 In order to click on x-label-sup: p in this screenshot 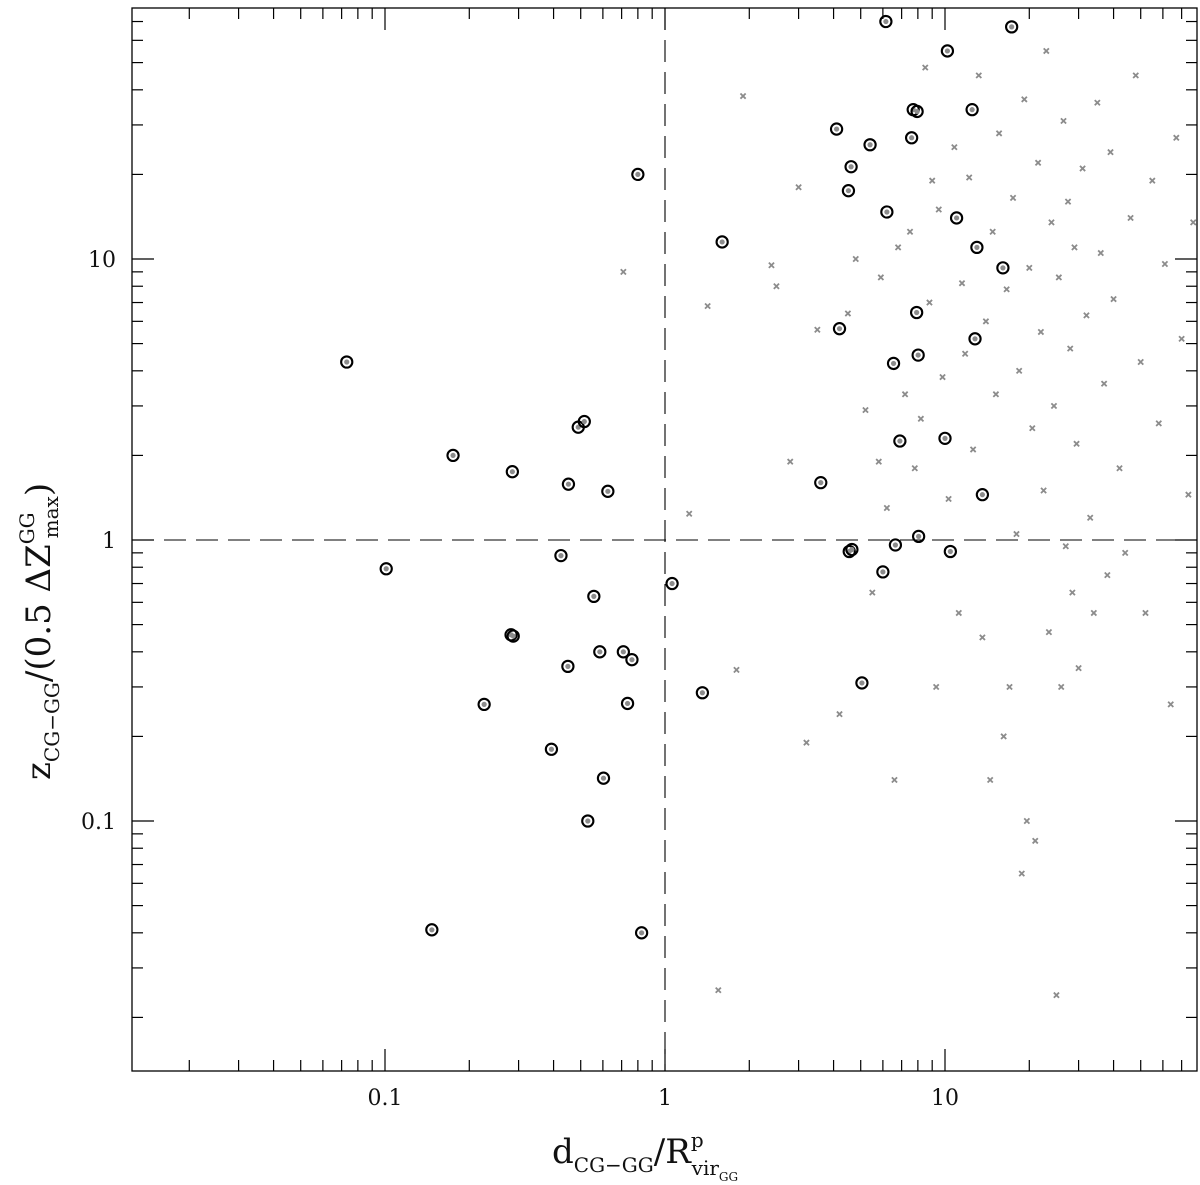, I will do `click(697, 1140)`.